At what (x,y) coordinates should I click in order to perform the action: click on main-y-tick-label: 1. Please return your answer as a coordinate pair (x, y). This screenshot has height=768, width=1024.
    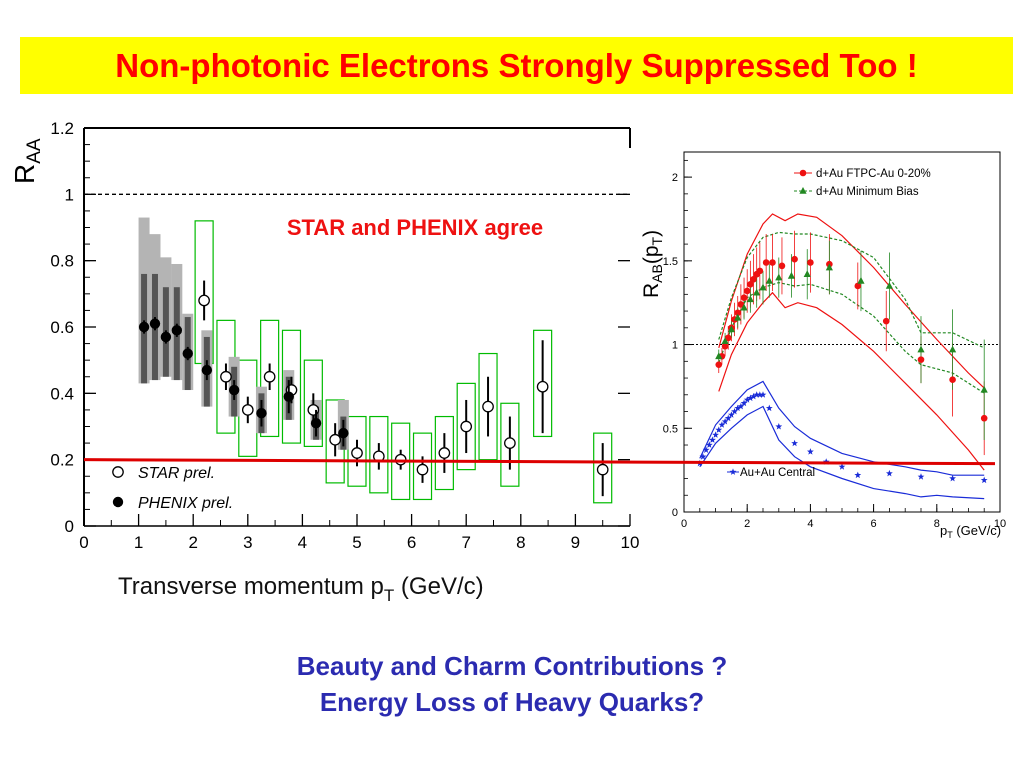
    Looking at the image, I should click on (69, 194).